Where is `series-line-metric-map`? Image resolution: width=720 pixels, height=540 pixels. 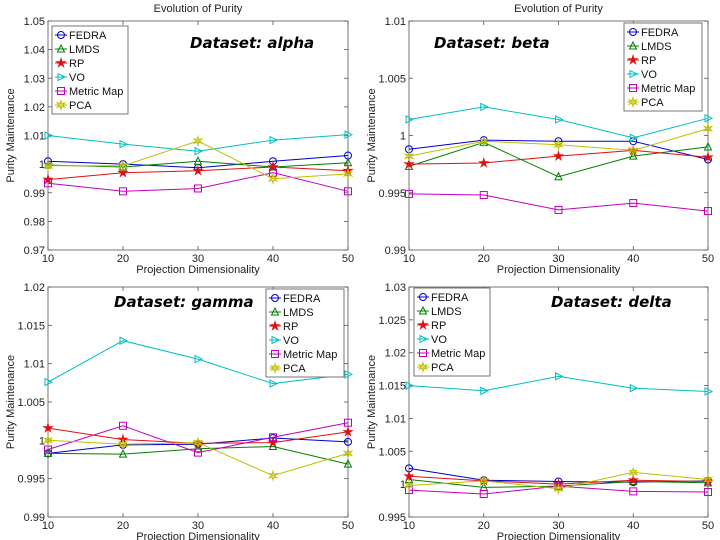 series-line-metric-map is located at coordinates (198, 182).